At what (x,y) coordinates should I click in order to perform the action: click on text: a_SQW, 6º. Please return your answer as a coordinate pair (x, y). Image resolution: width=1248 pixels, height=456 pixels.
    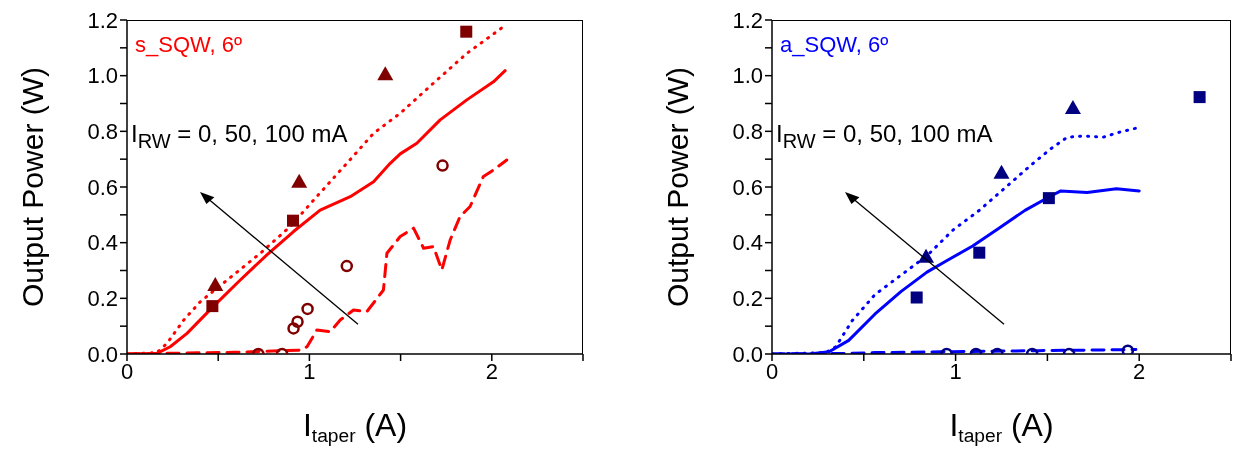
    Looking at the image, I should click on (834, 45).